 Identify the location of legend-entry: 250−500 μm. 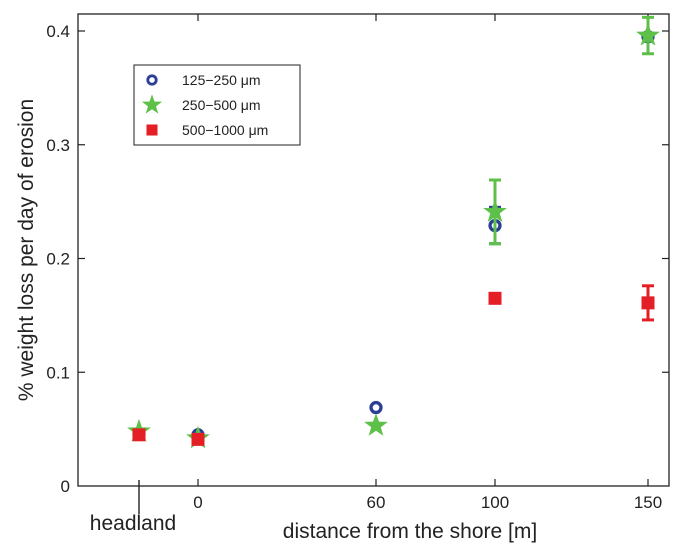
(221, 105).